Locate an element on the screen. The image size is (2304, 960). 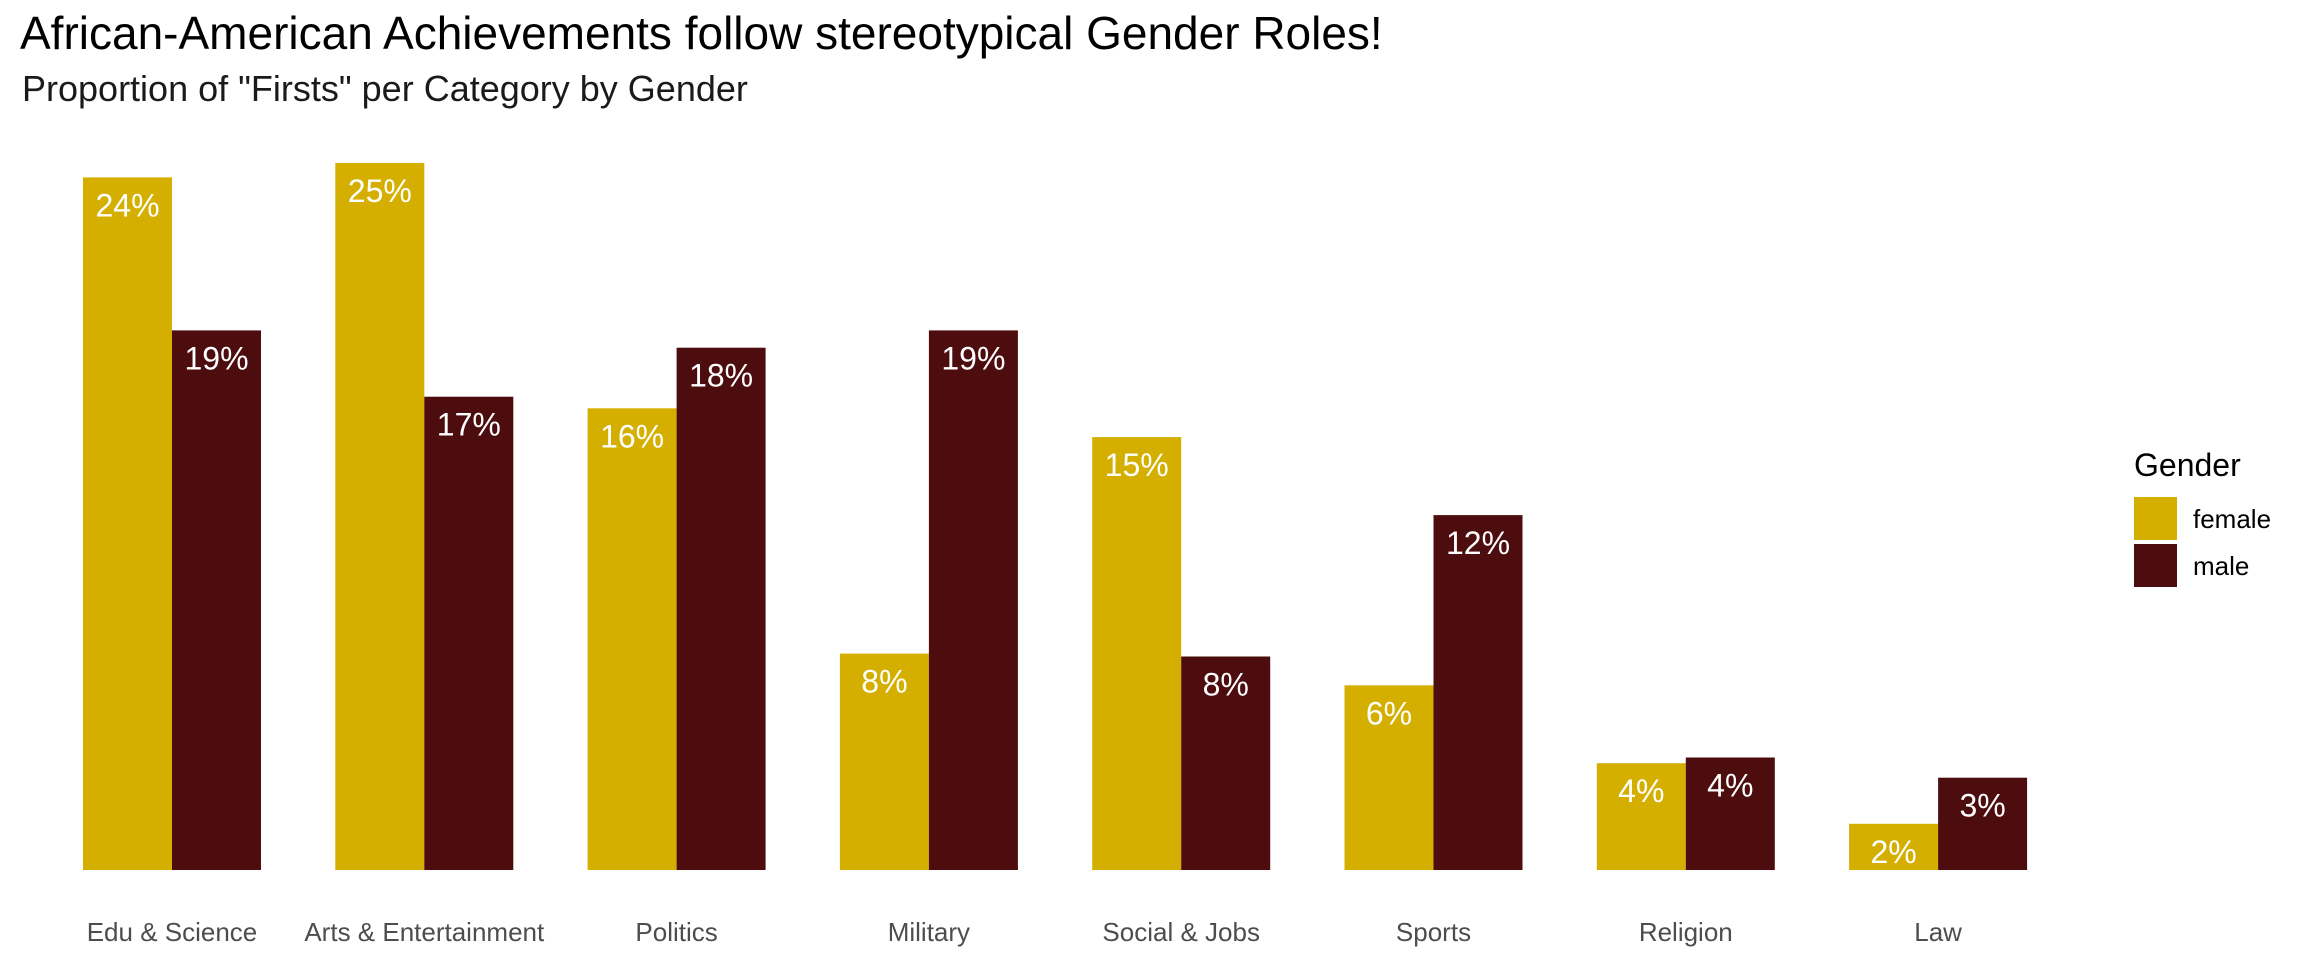
bar-male-sports is located at coordinates (1478, 692).